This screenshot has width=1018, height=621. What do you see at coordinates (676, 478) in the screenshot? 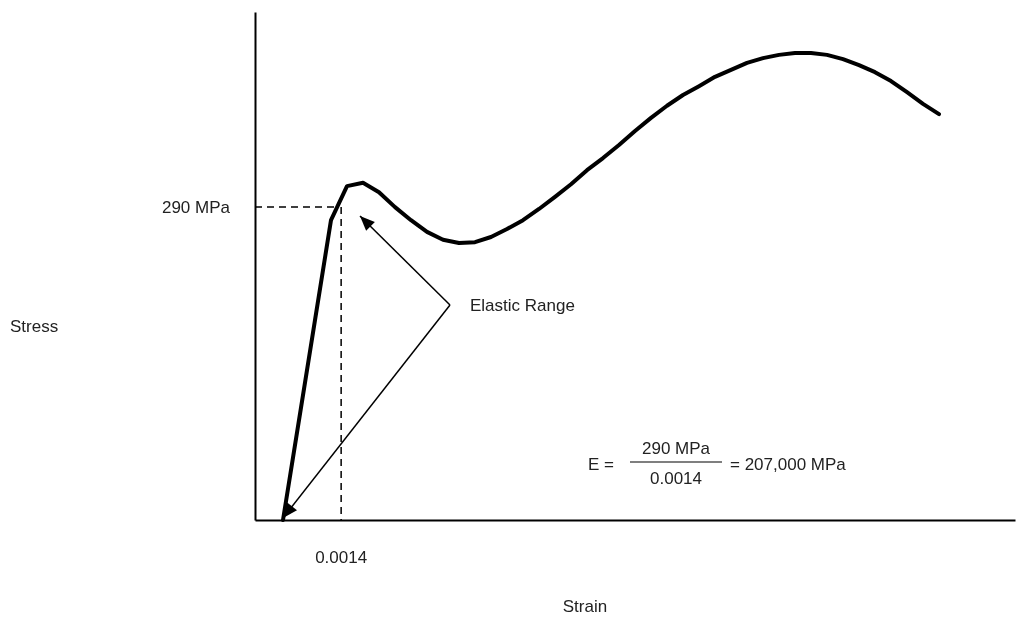
I see `annotation: 0.0014` at bounding box center [676, 478].